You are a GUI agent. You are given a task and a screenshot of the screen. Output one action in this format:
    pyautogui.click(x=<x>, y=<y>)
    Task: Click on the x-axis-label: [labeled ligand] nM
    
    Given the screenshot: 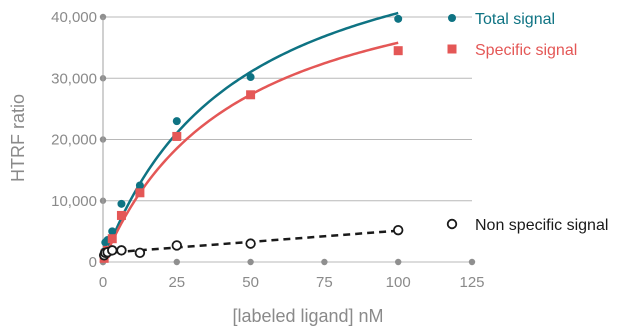 What is the action you would take?
    pyautogui.click(x=307, y=316)
    